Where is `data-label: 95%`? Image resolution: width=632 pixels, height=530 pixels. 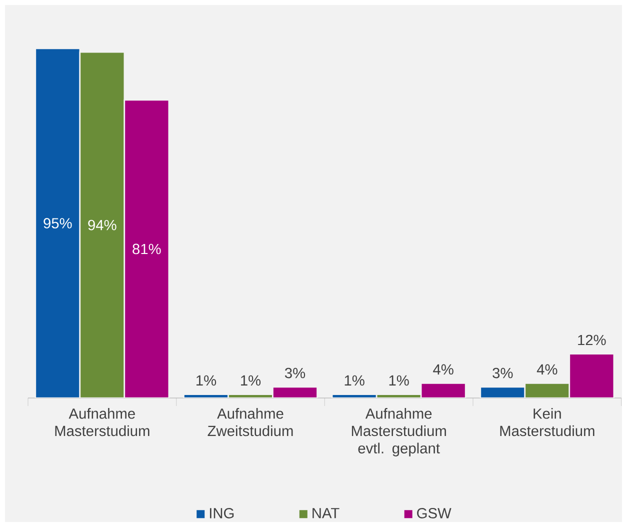 data-label: 95% is located at coordinates (58, 223).